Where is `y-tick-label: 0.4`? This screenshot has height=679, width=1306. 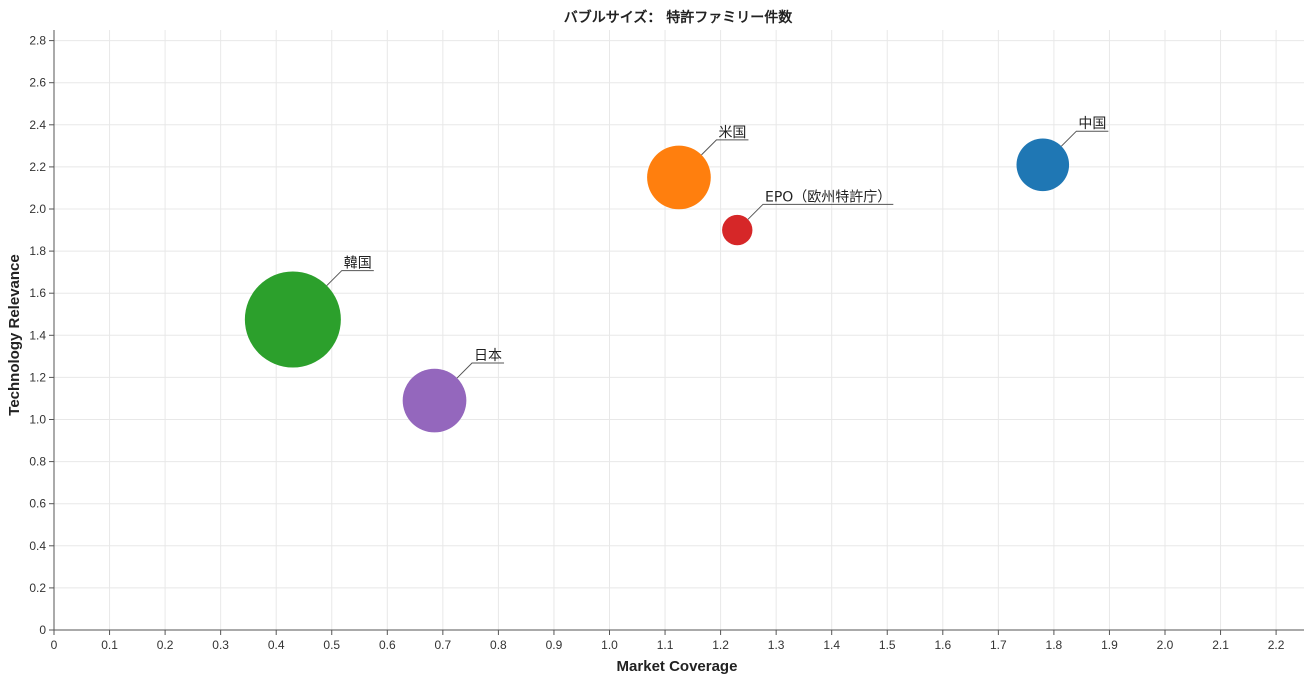
y-tick-label: 0.4 is located at coordinates (37, 546).